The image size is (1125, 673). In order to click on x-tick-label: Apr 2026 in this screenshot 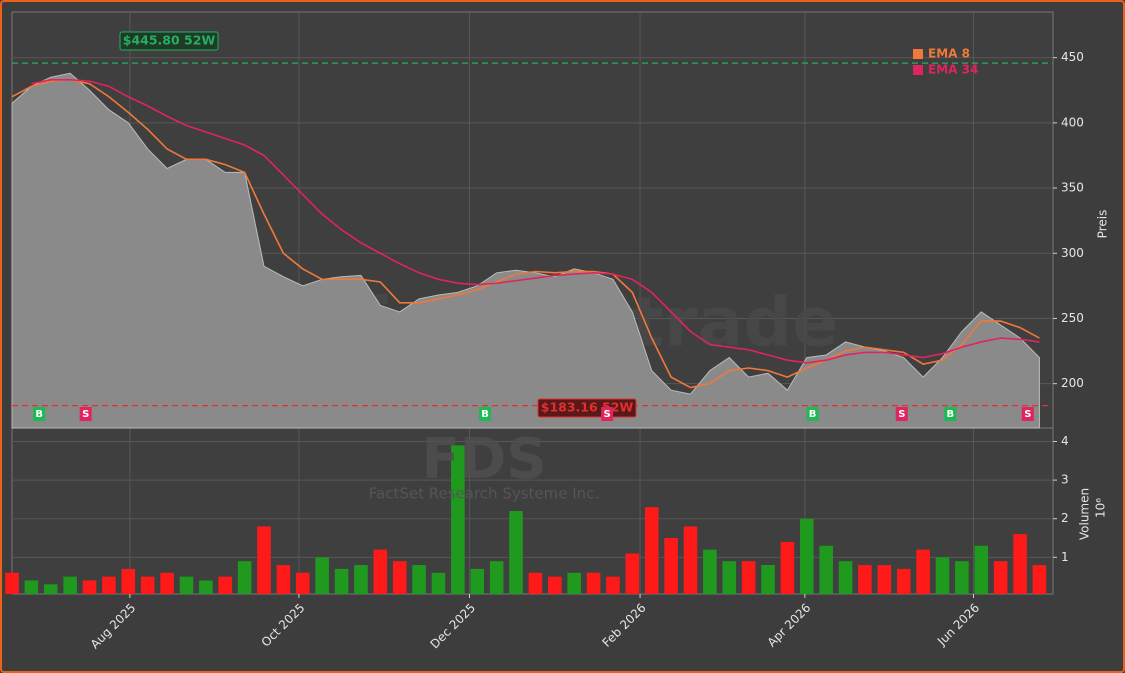, I will do `click(789, 625)`.